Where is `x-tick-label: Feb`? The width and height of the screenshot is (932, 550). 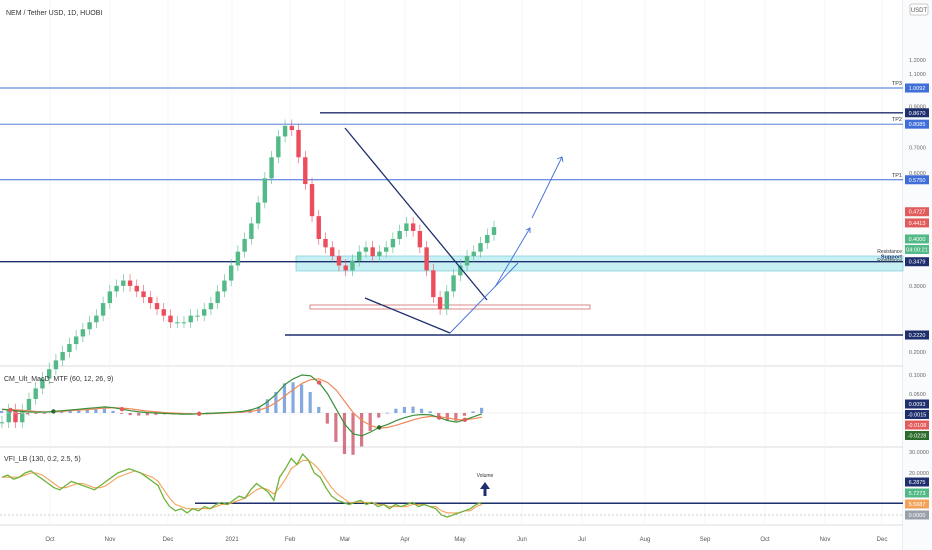 x-tick-label: Feb is located at coordinates (290, 540).